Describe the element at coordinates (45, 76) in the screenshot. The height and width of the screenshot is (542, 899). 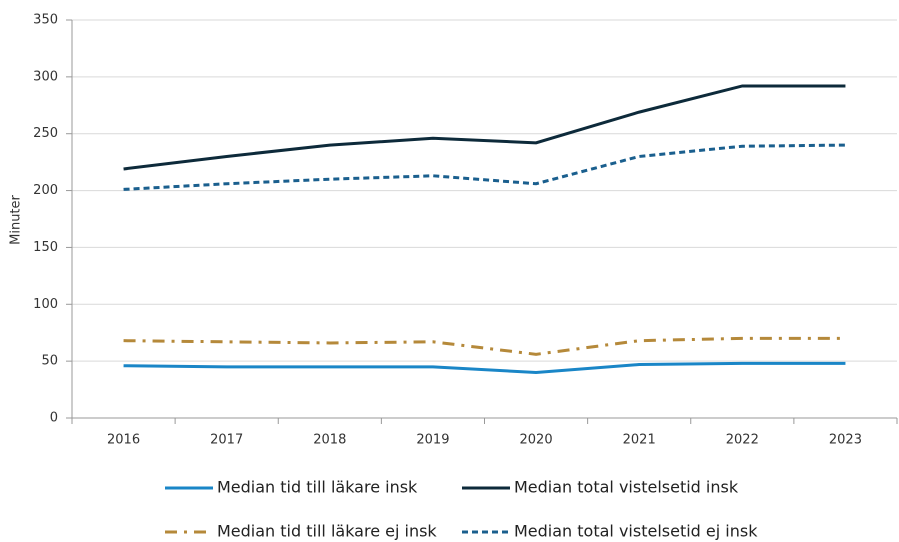
I see `y-tick-label: 300` at that location.